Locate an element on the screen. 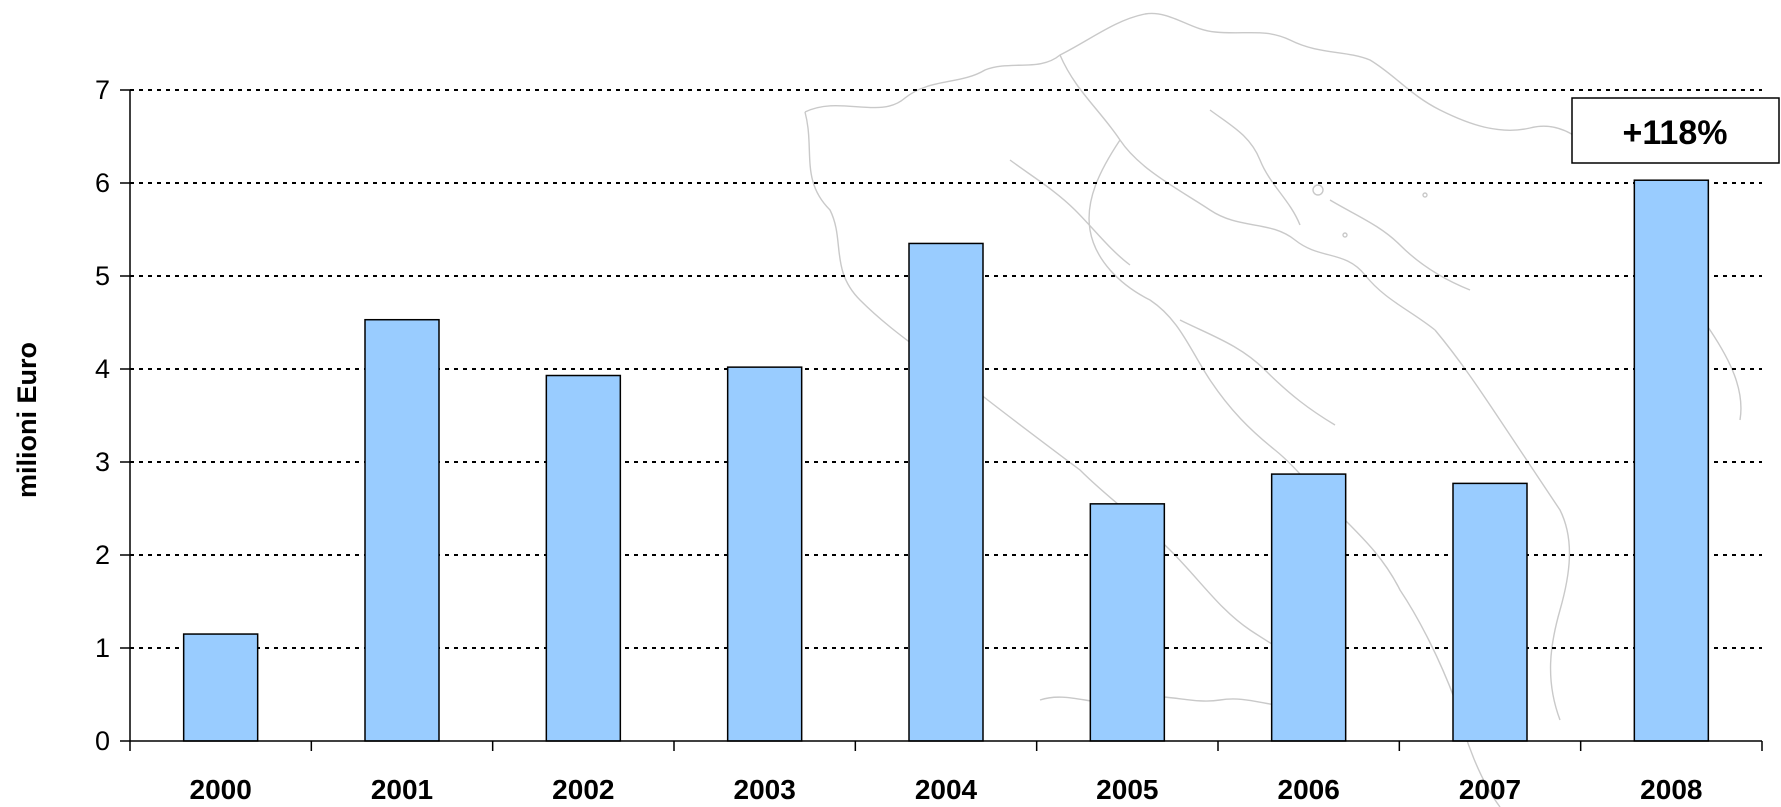  x-tick-label: 2007 is located at coordinates (1490, 789).